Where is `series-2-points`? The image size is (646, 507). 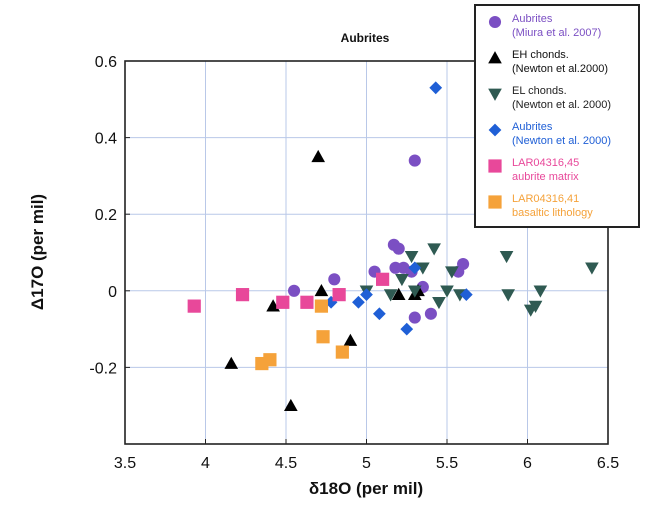 series-2-points is located at coordinates (479, 280).